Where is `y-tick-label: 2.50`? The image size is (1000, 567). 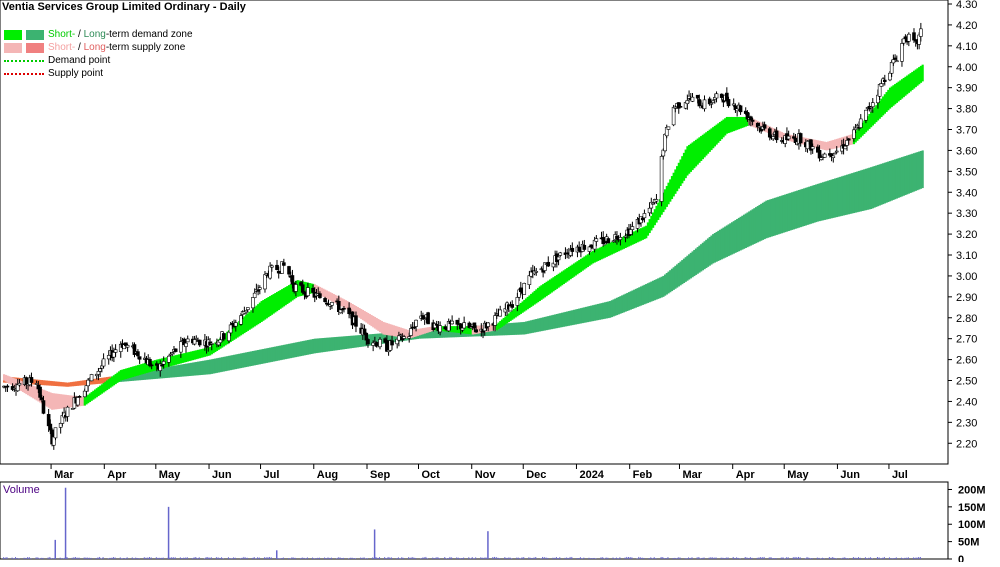
y-tick-label: 2.50 is located at coordinates (966, 382).